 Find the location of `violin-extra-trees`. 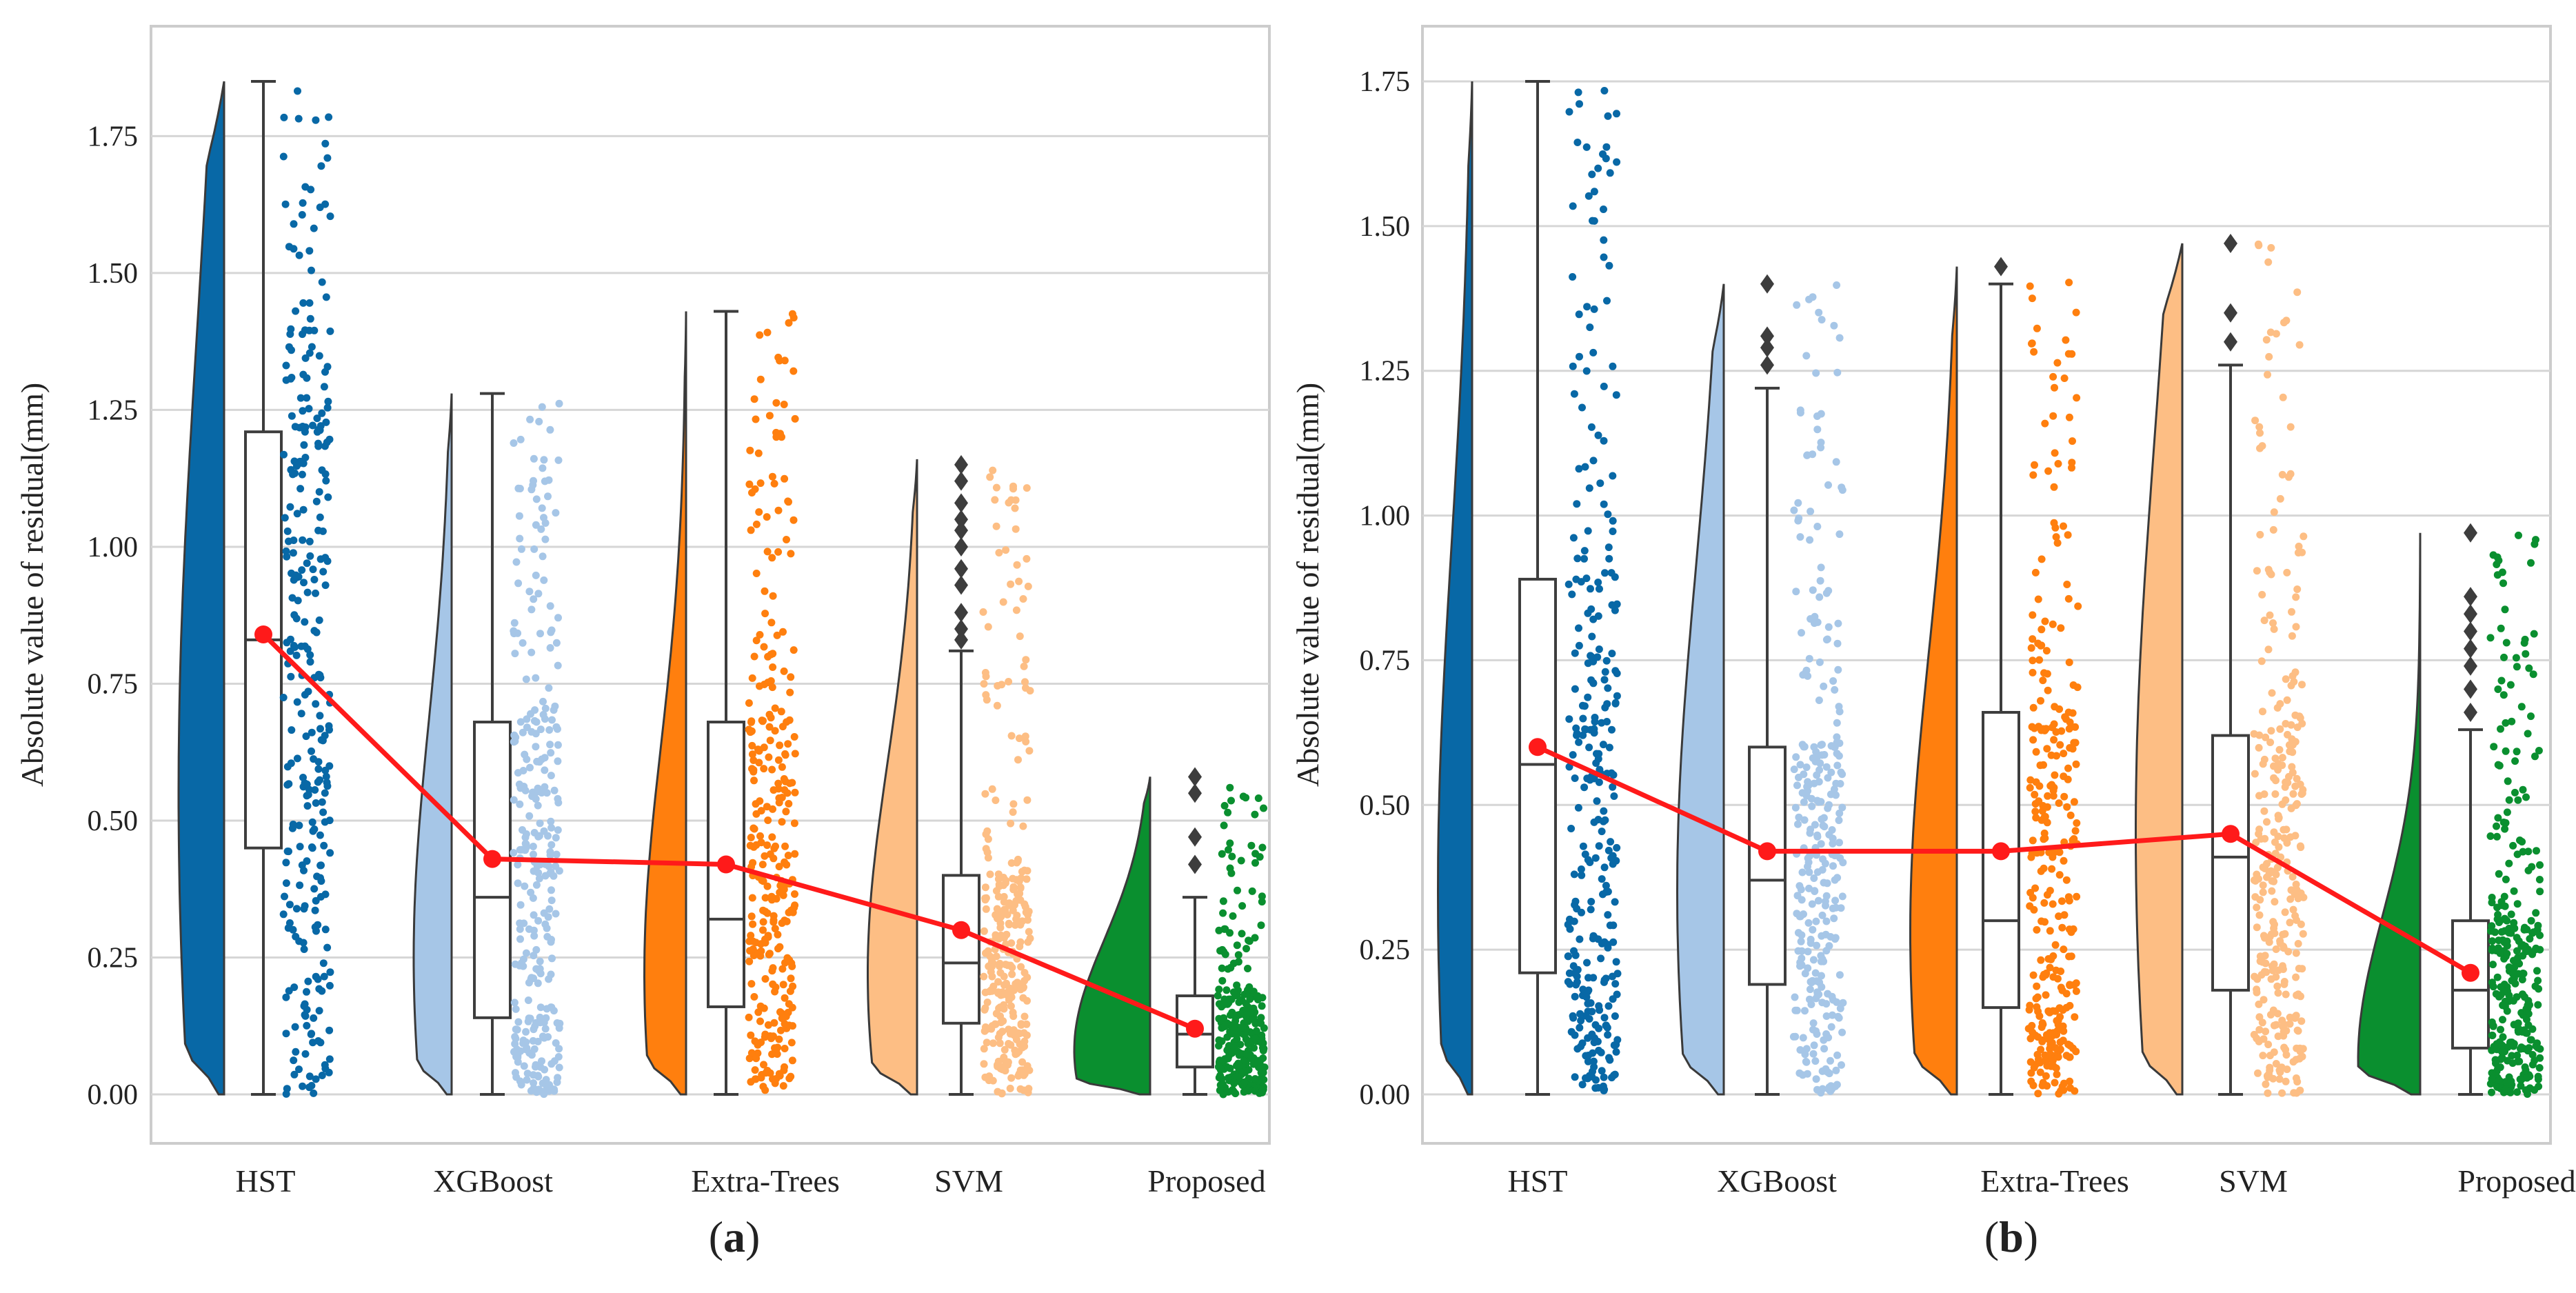

violin-extra-trees is located at coordinates (665, 703).